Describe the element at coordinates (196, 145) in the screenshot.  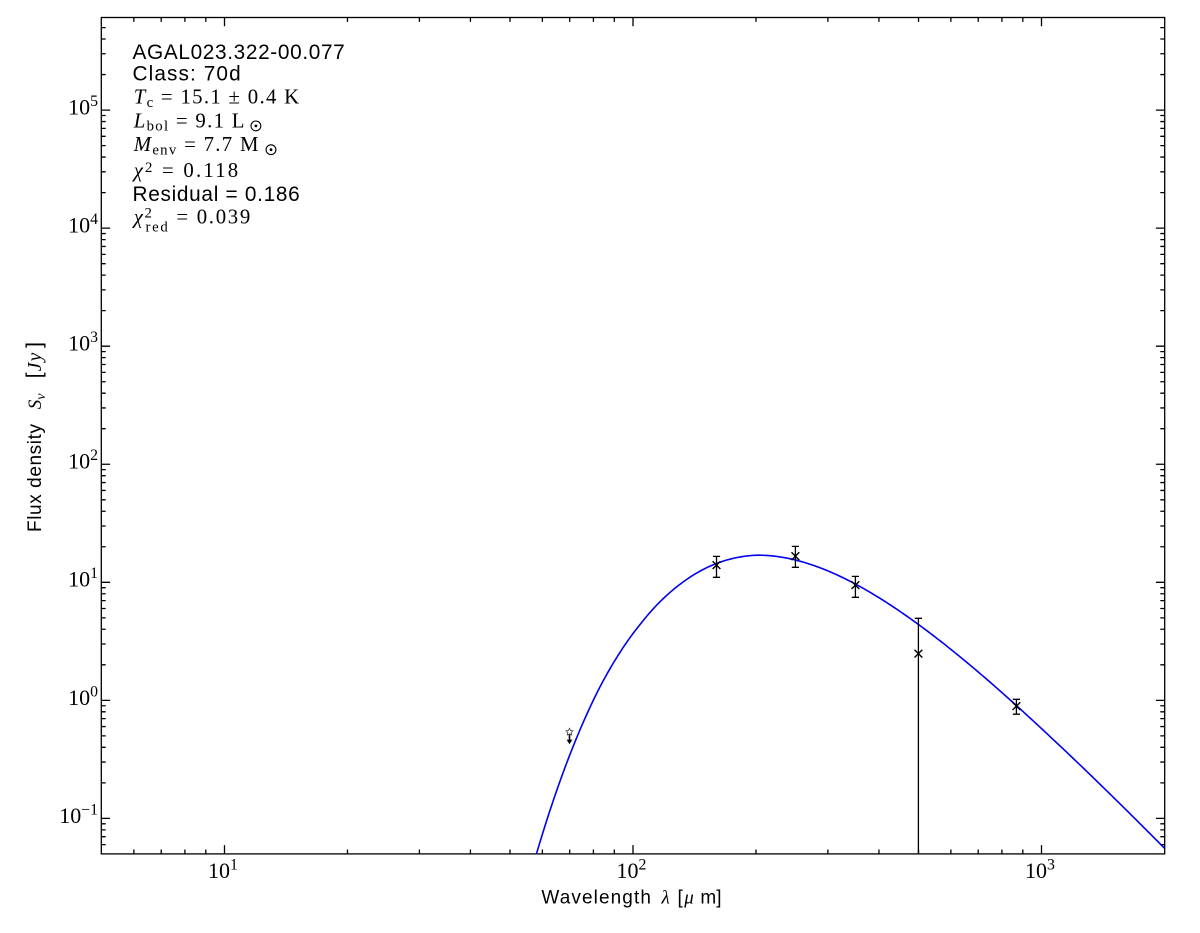
I see `svg-text: Menv = 7.7 M` at that location.